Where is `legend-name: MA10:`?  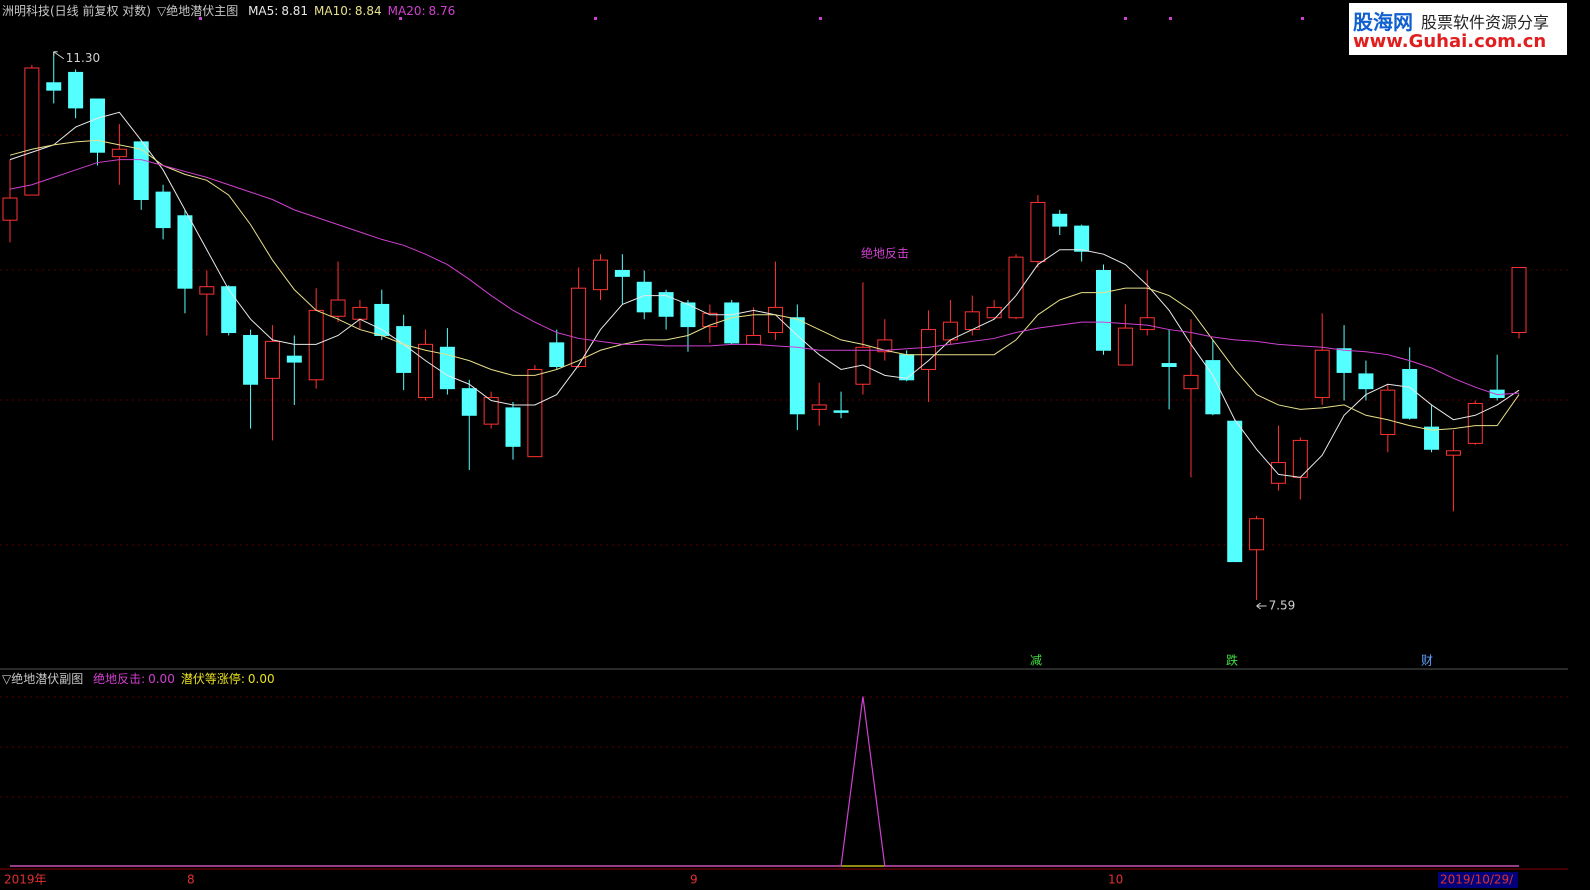 legend-name: MA10: is located at coordinates (333, 11).